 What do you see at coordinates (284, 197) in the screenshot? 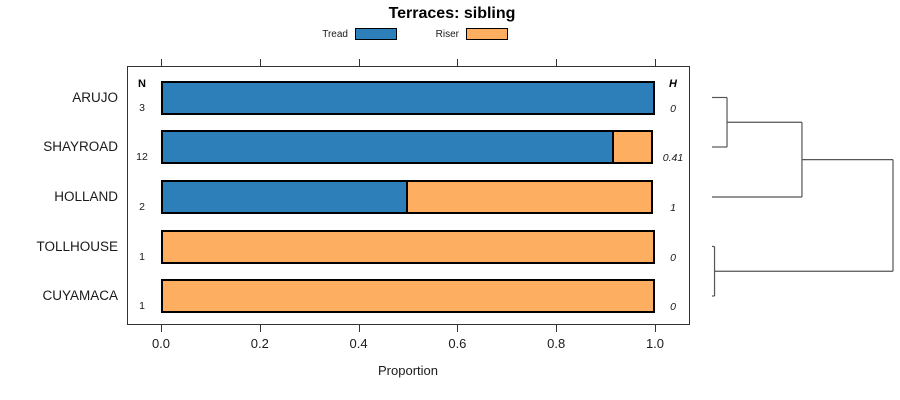
I see `bar-segment-tread-holland` at bounding box center [284, 197].